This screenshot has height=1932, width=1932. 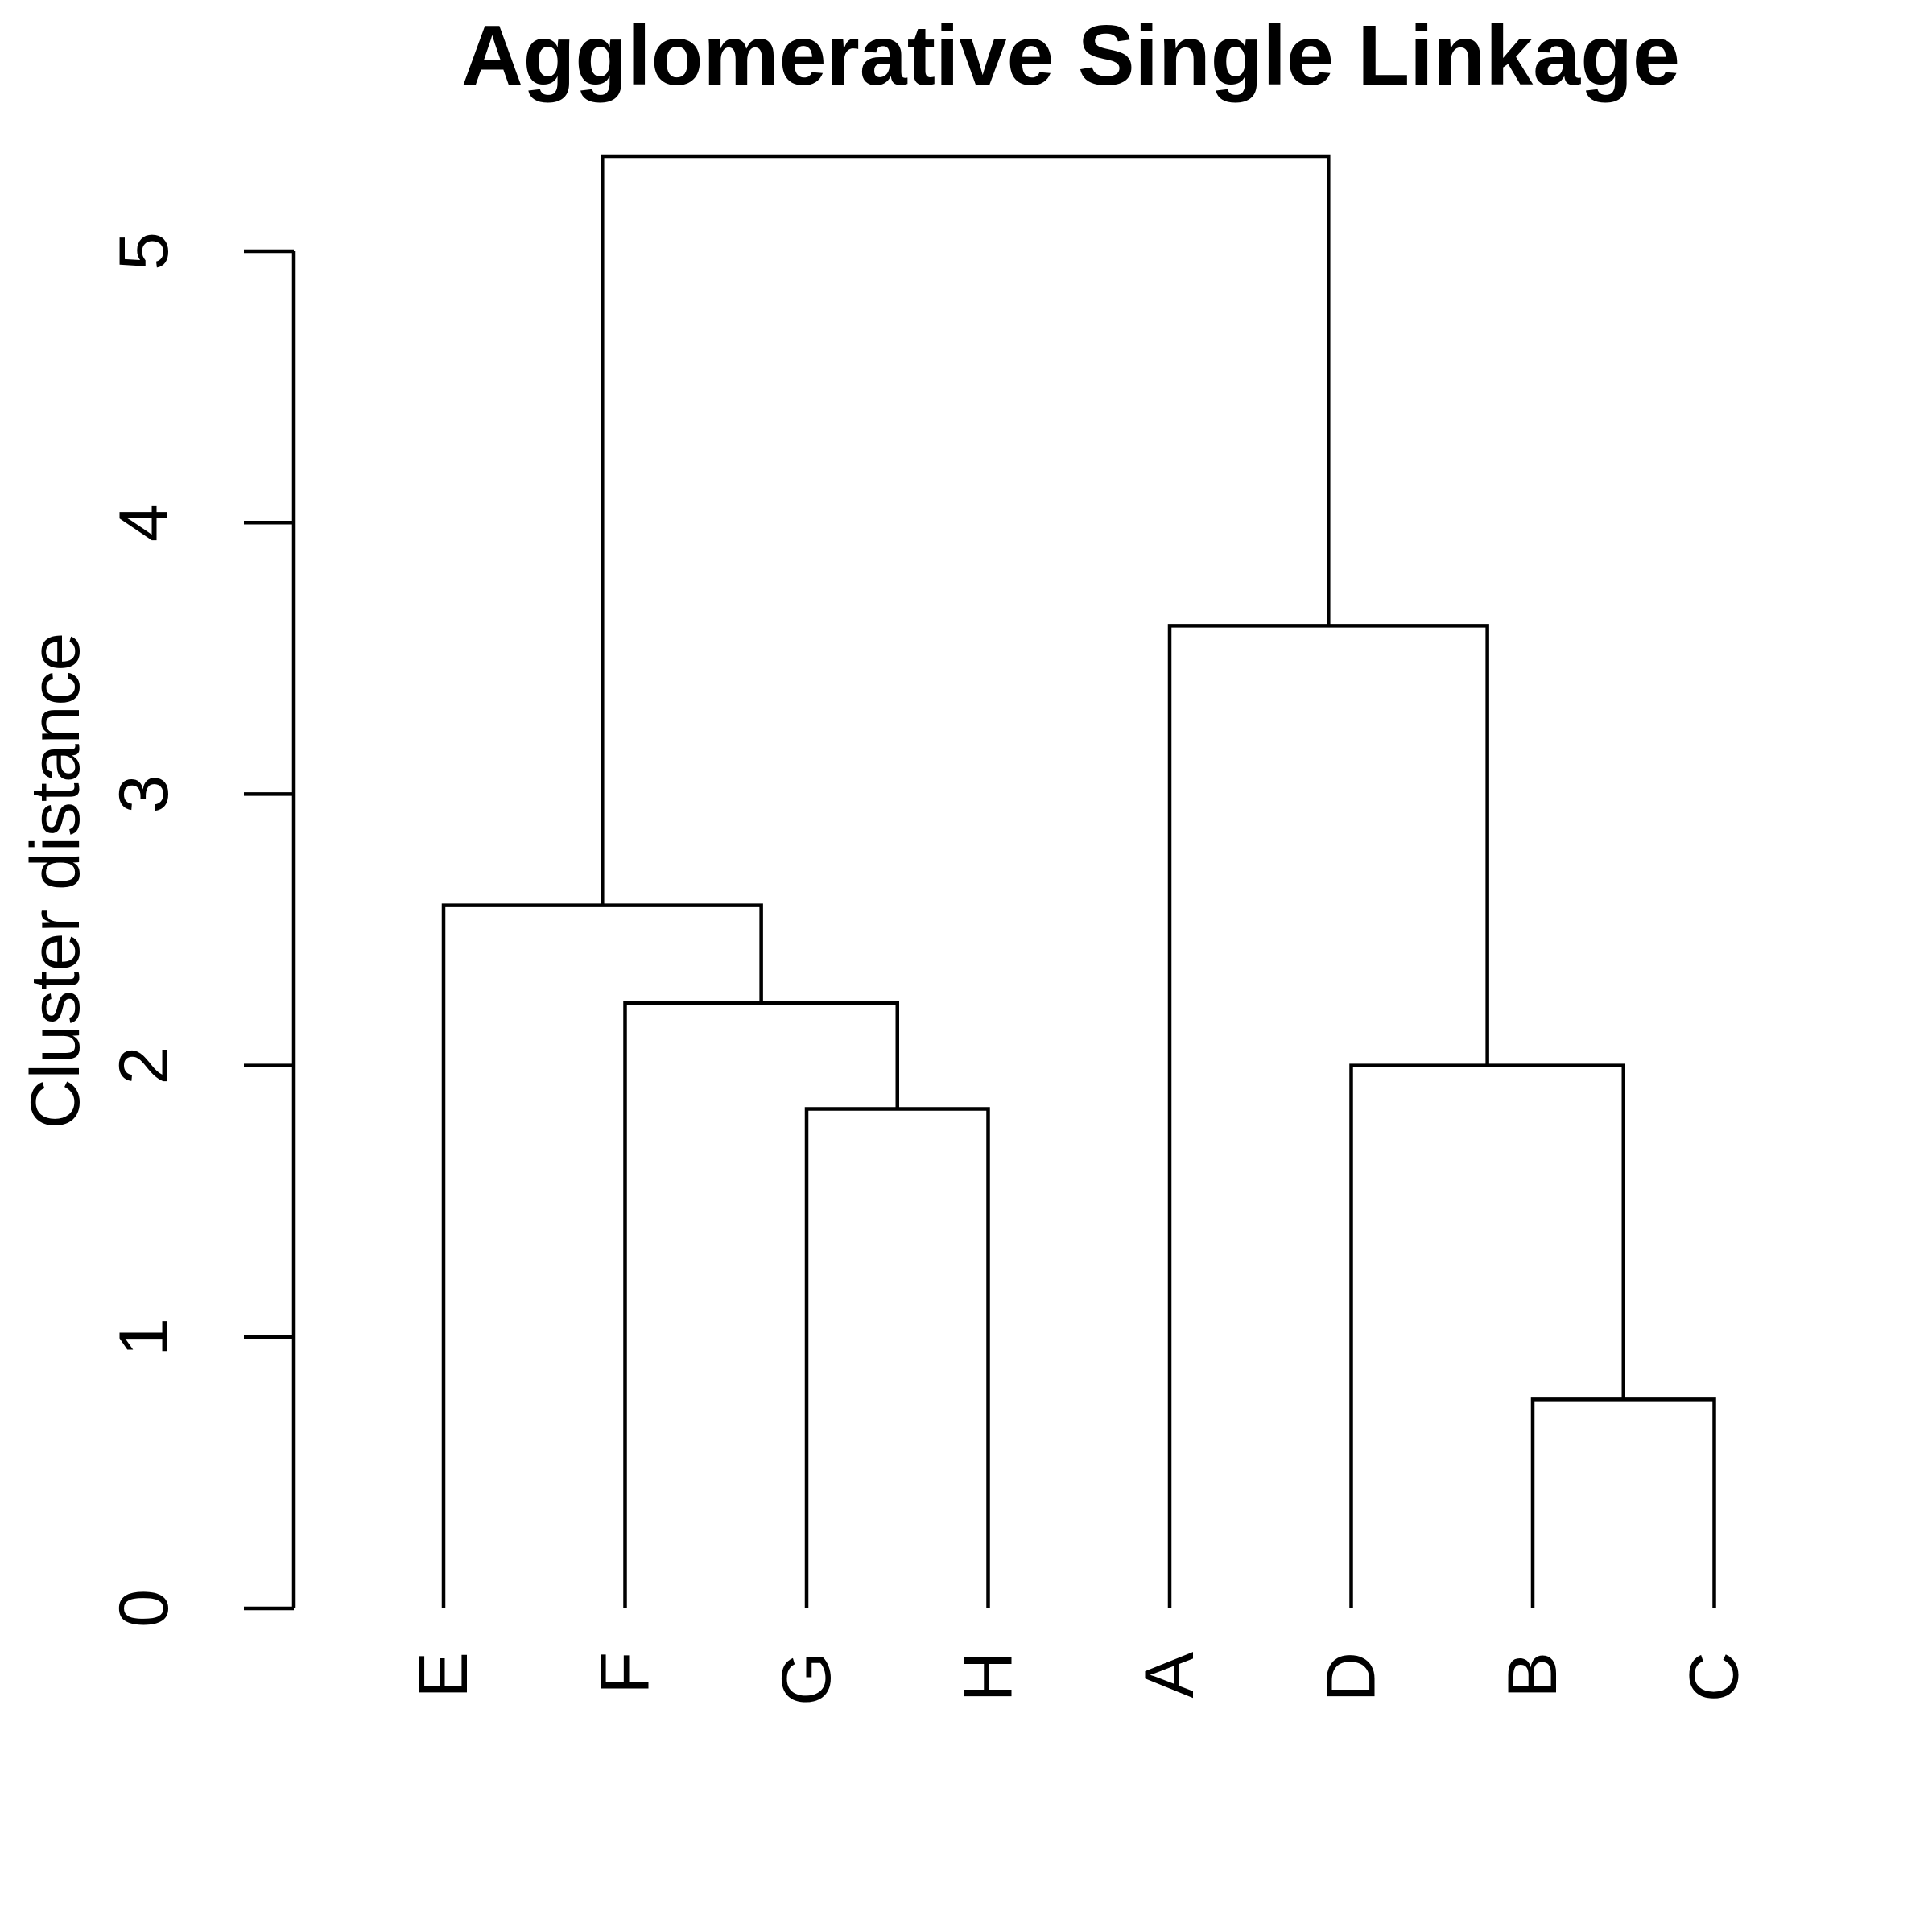 I want to click on leaf-label-F: F, so click(x=625, y=1673).